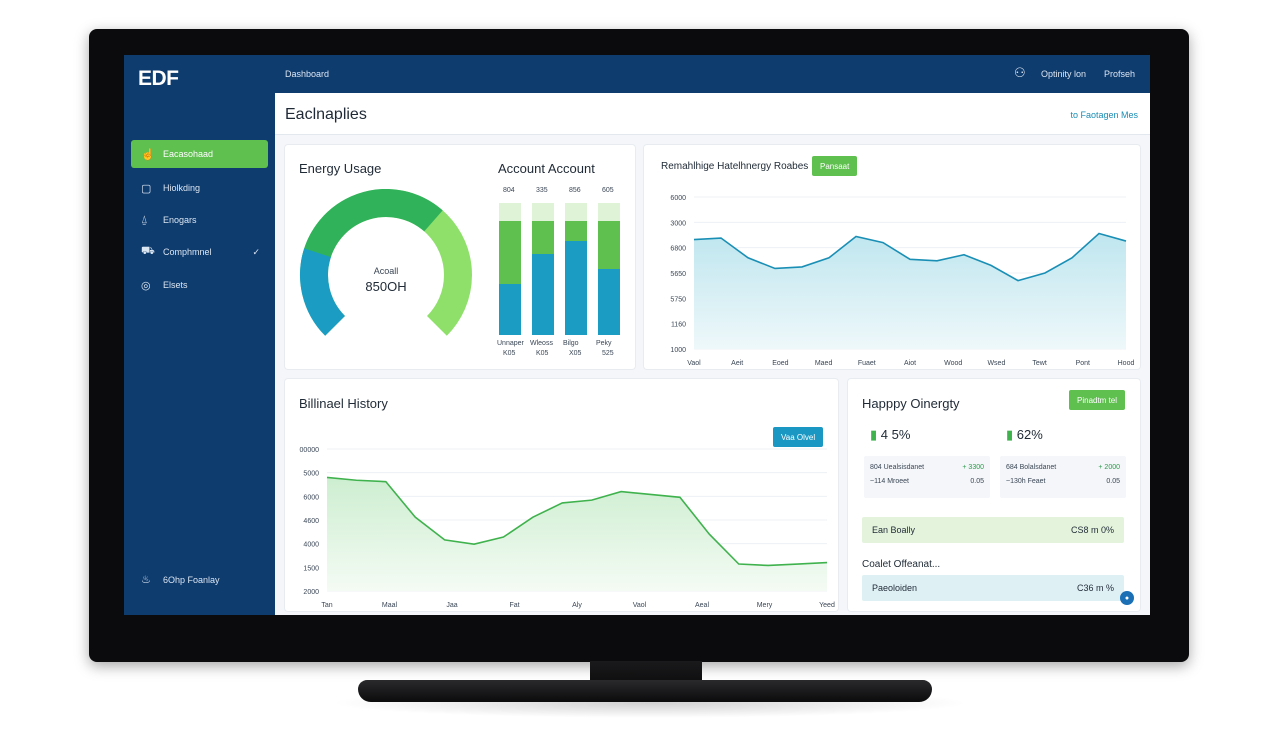 This screenshot has height=731, width=1280. Describe the element at coordinates (158, 78) in the screenshot. I see `edf-logo: EDF` at that location.